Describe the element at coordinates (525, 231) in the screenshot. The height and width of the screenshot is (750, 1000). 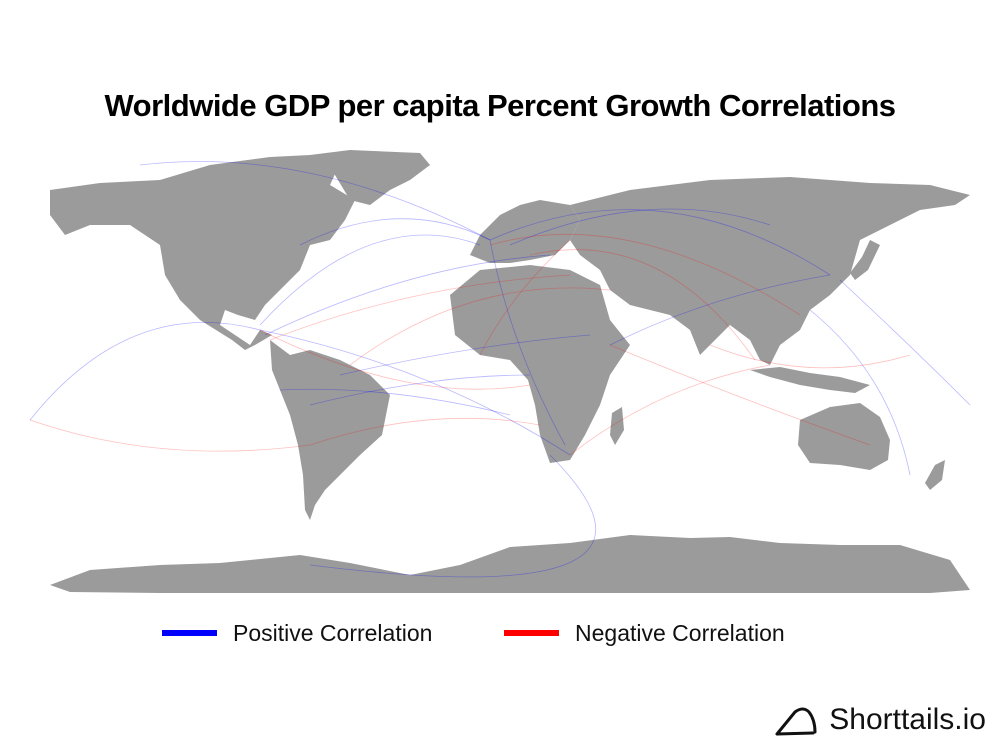
I see `europe` at that location.